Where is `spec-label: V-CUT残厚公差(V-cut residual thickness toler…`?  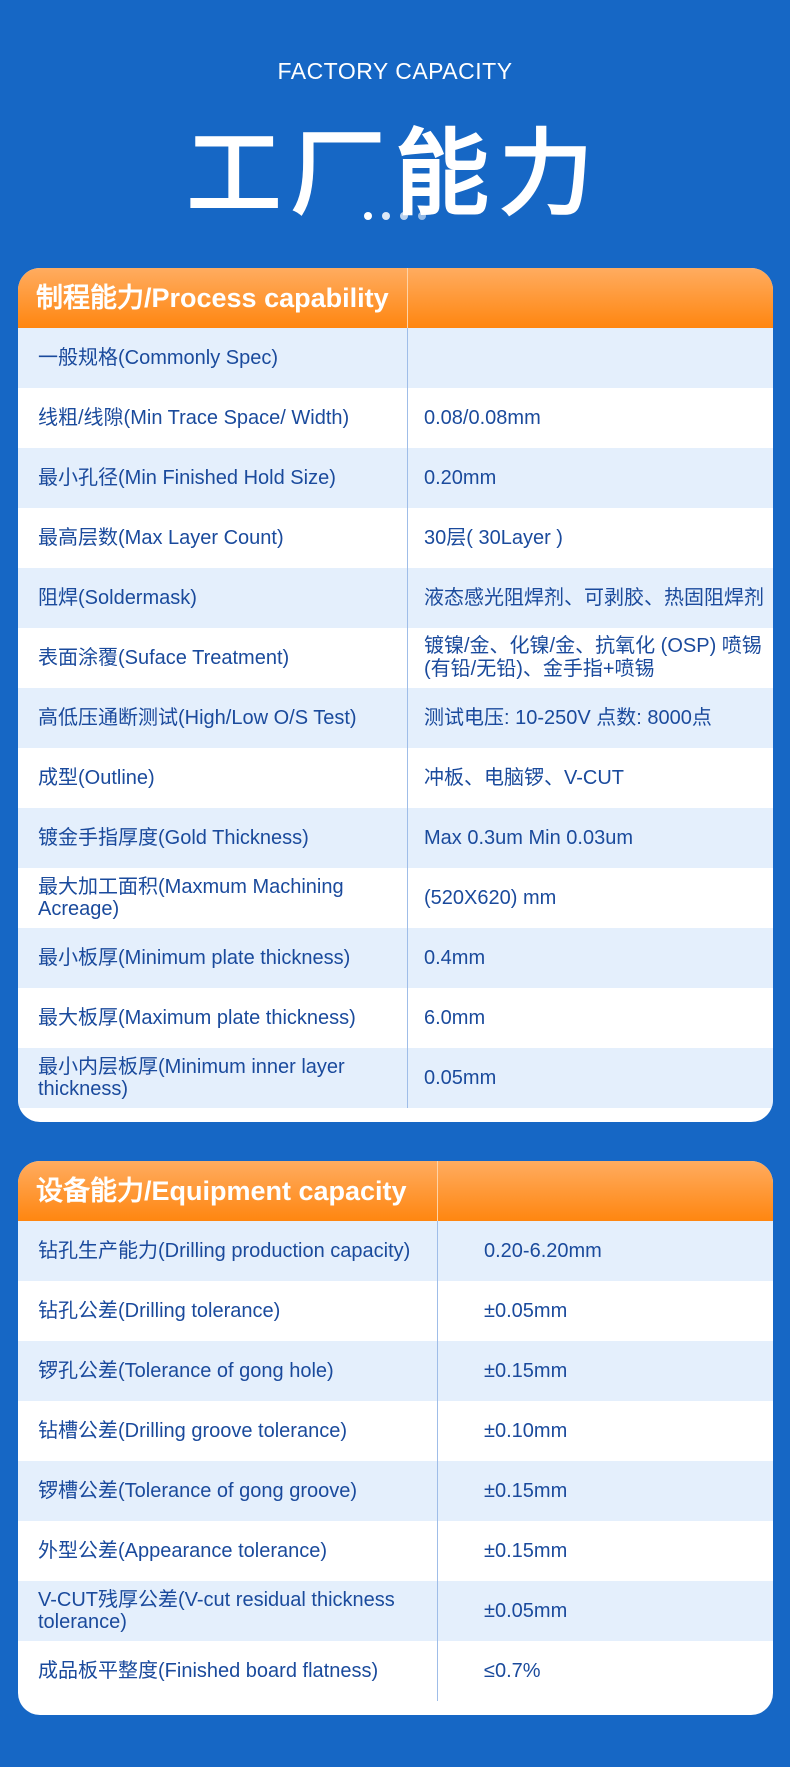 spec-label: V-CUT残厚公差(V-cut residual thickness toler… is located at coordinates (228, 1611).